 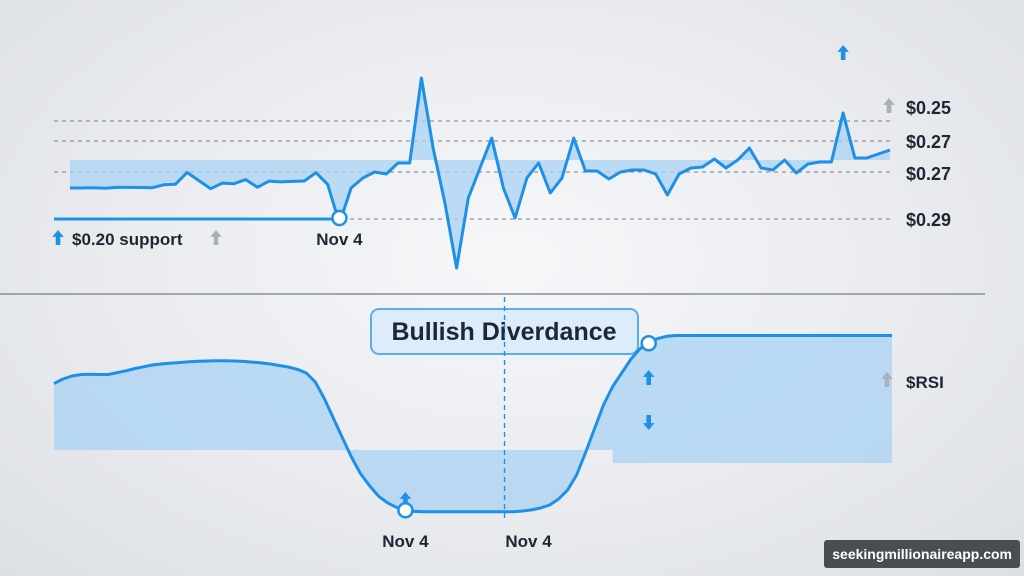 What do you see at coordinates (339, 239) in the screenshot?
I see `nov4-price-label: Nov 4` at bounding box center [339, 239].